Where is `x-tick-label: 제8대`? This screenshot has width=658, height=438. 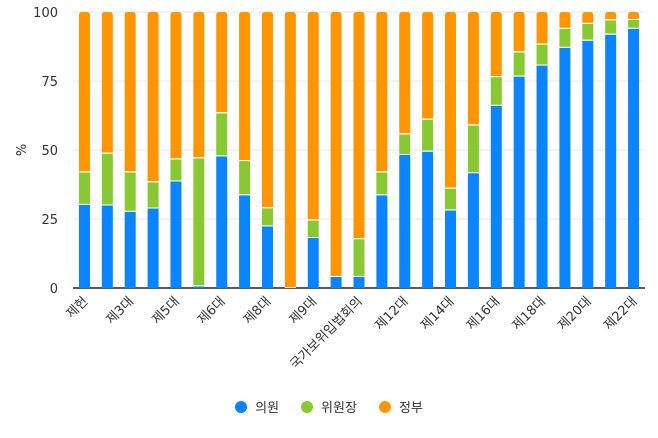
x-tick-label: 제8대 is located at coordinates (257, 310).